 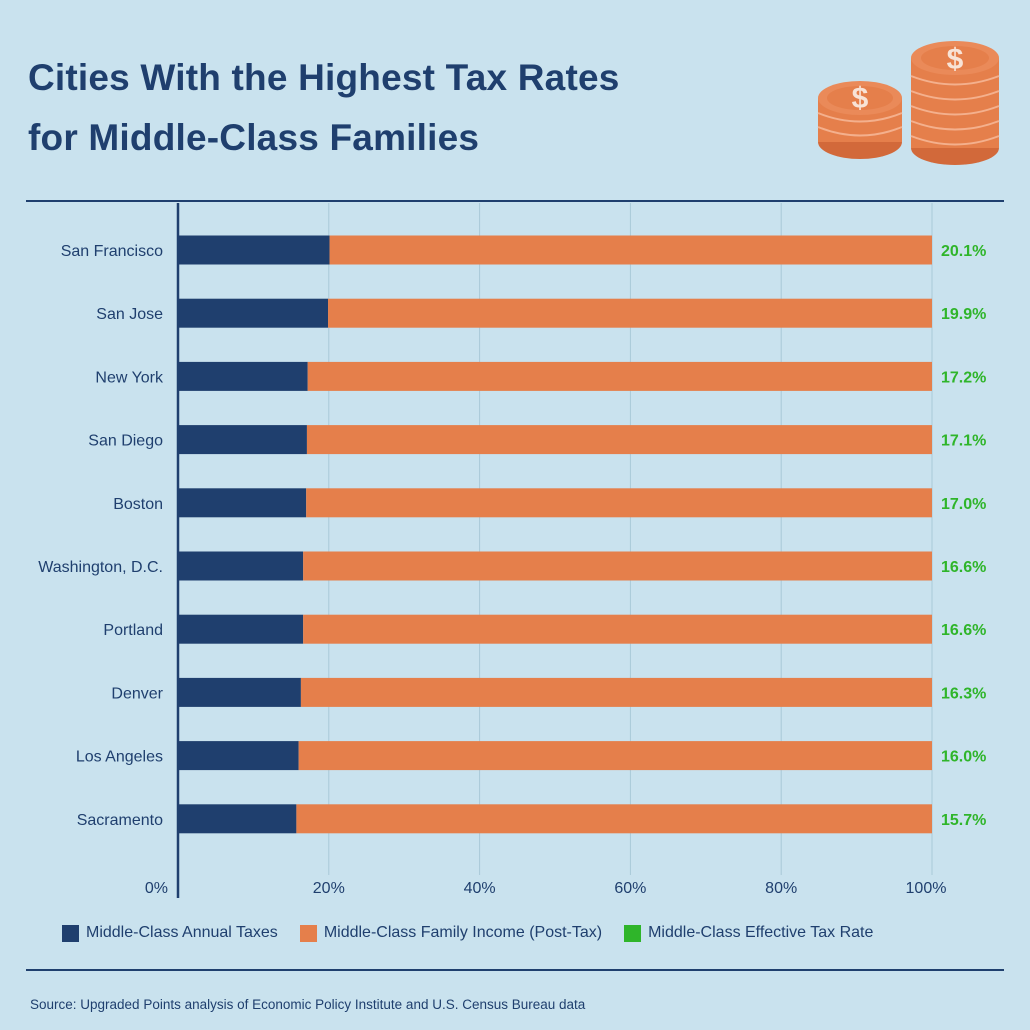 I want to click on legend-swatch-rate, so click(x=633, y=933).